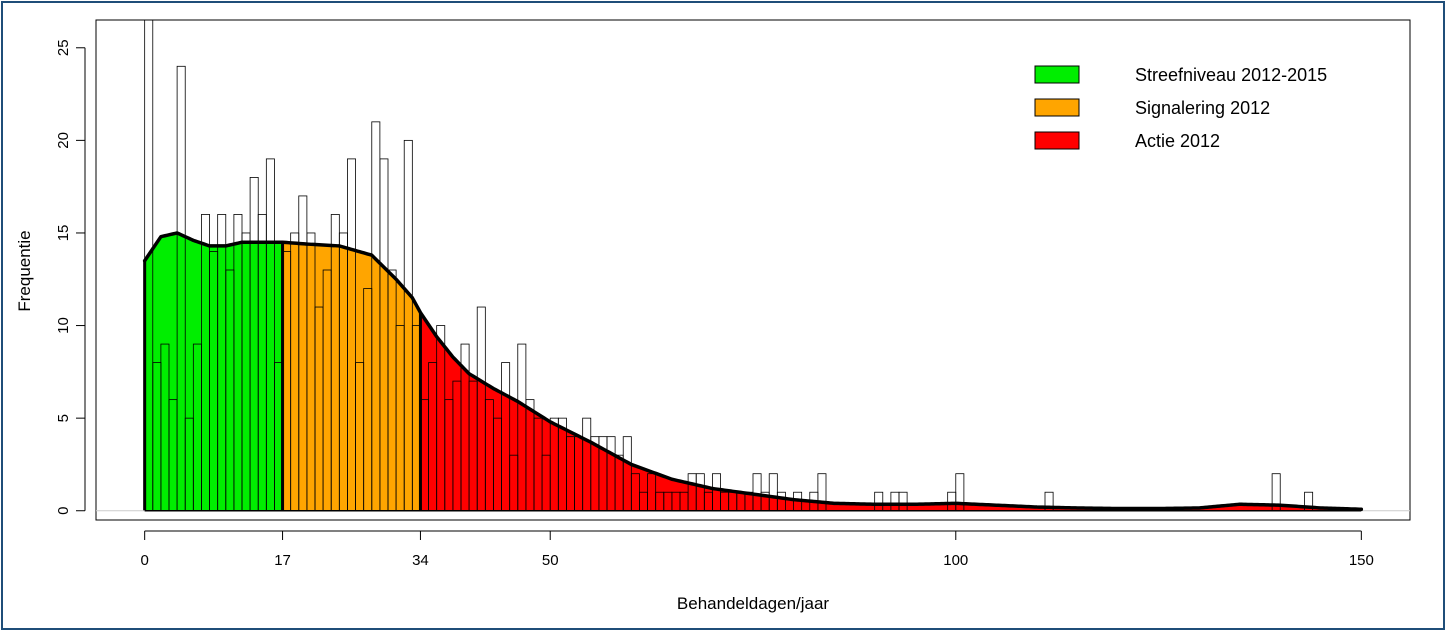 The width and height of the screenshot is (1448, 633). I want to click on y-tick-label: 5, so click(63, 418).